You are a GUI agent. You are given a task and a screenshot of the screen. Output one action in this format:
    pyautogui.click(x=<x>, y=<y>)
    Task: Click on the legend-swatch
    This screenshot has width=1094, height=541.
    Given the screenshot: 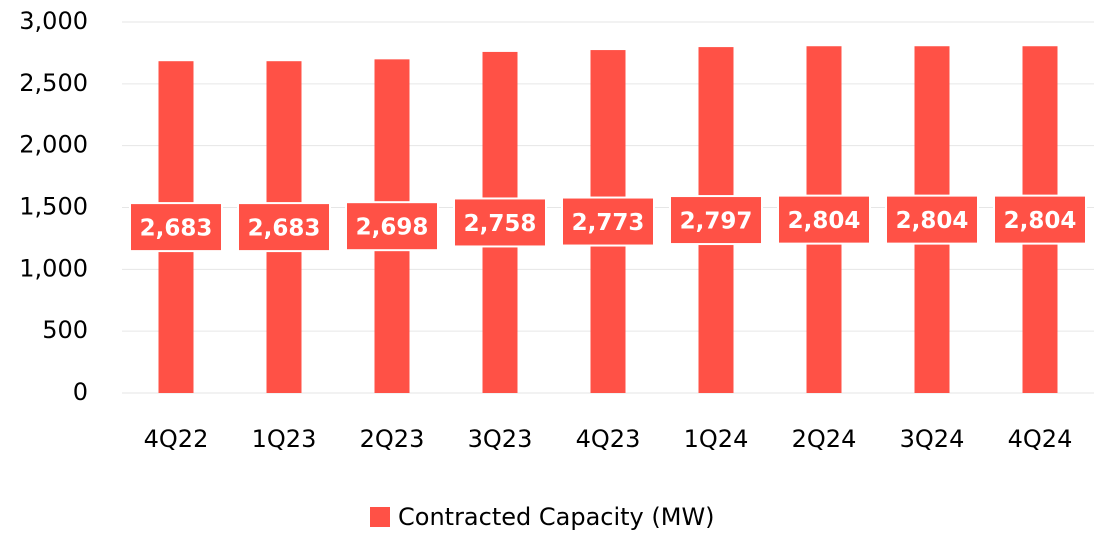 What is the action you would take?
    pyautogui.click(x=380, y=517)
    